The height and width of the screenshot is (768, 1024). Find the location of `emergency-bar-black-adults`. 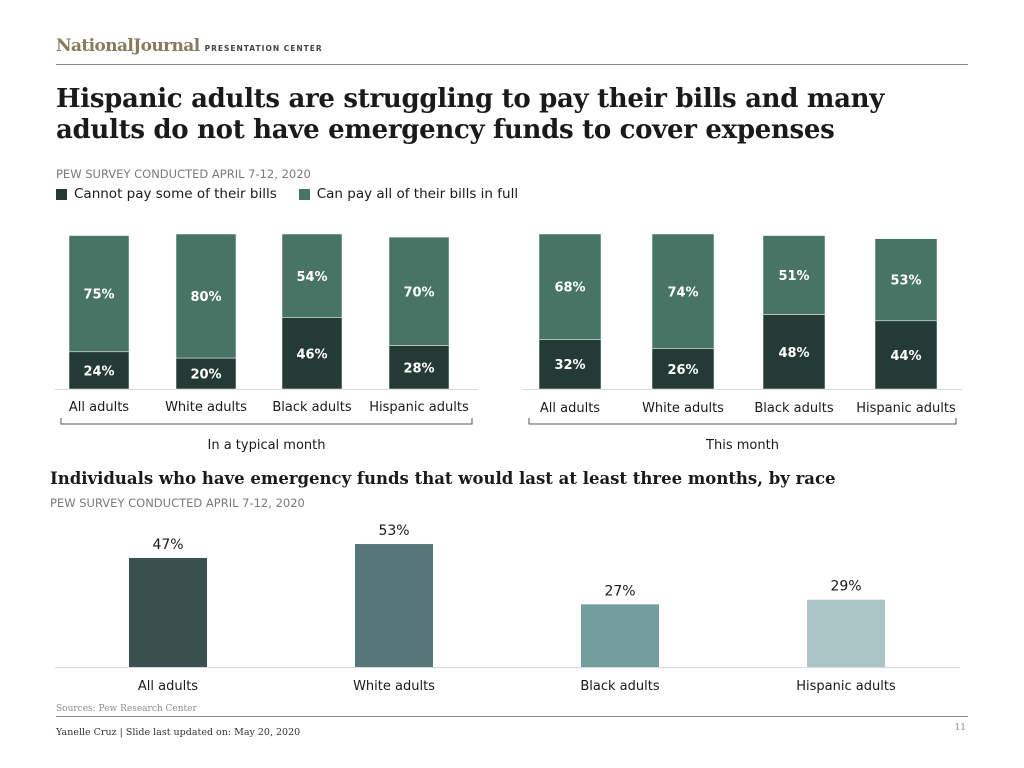

emergency-bar-black-adults is located at coordinates (620, 635).